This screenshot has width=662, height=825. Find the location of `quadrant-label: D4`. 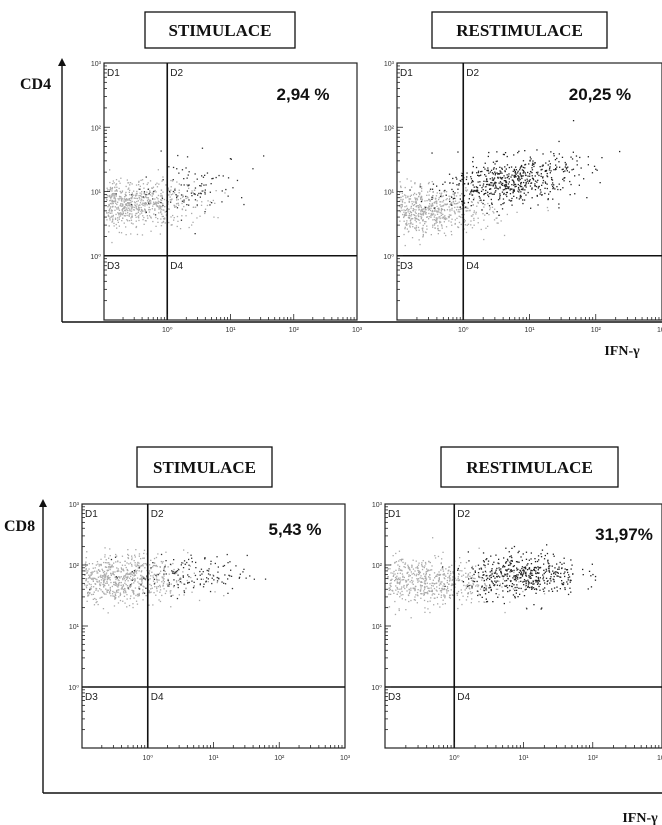

quadrant-label: D4 is located at coordinates (176, 266).